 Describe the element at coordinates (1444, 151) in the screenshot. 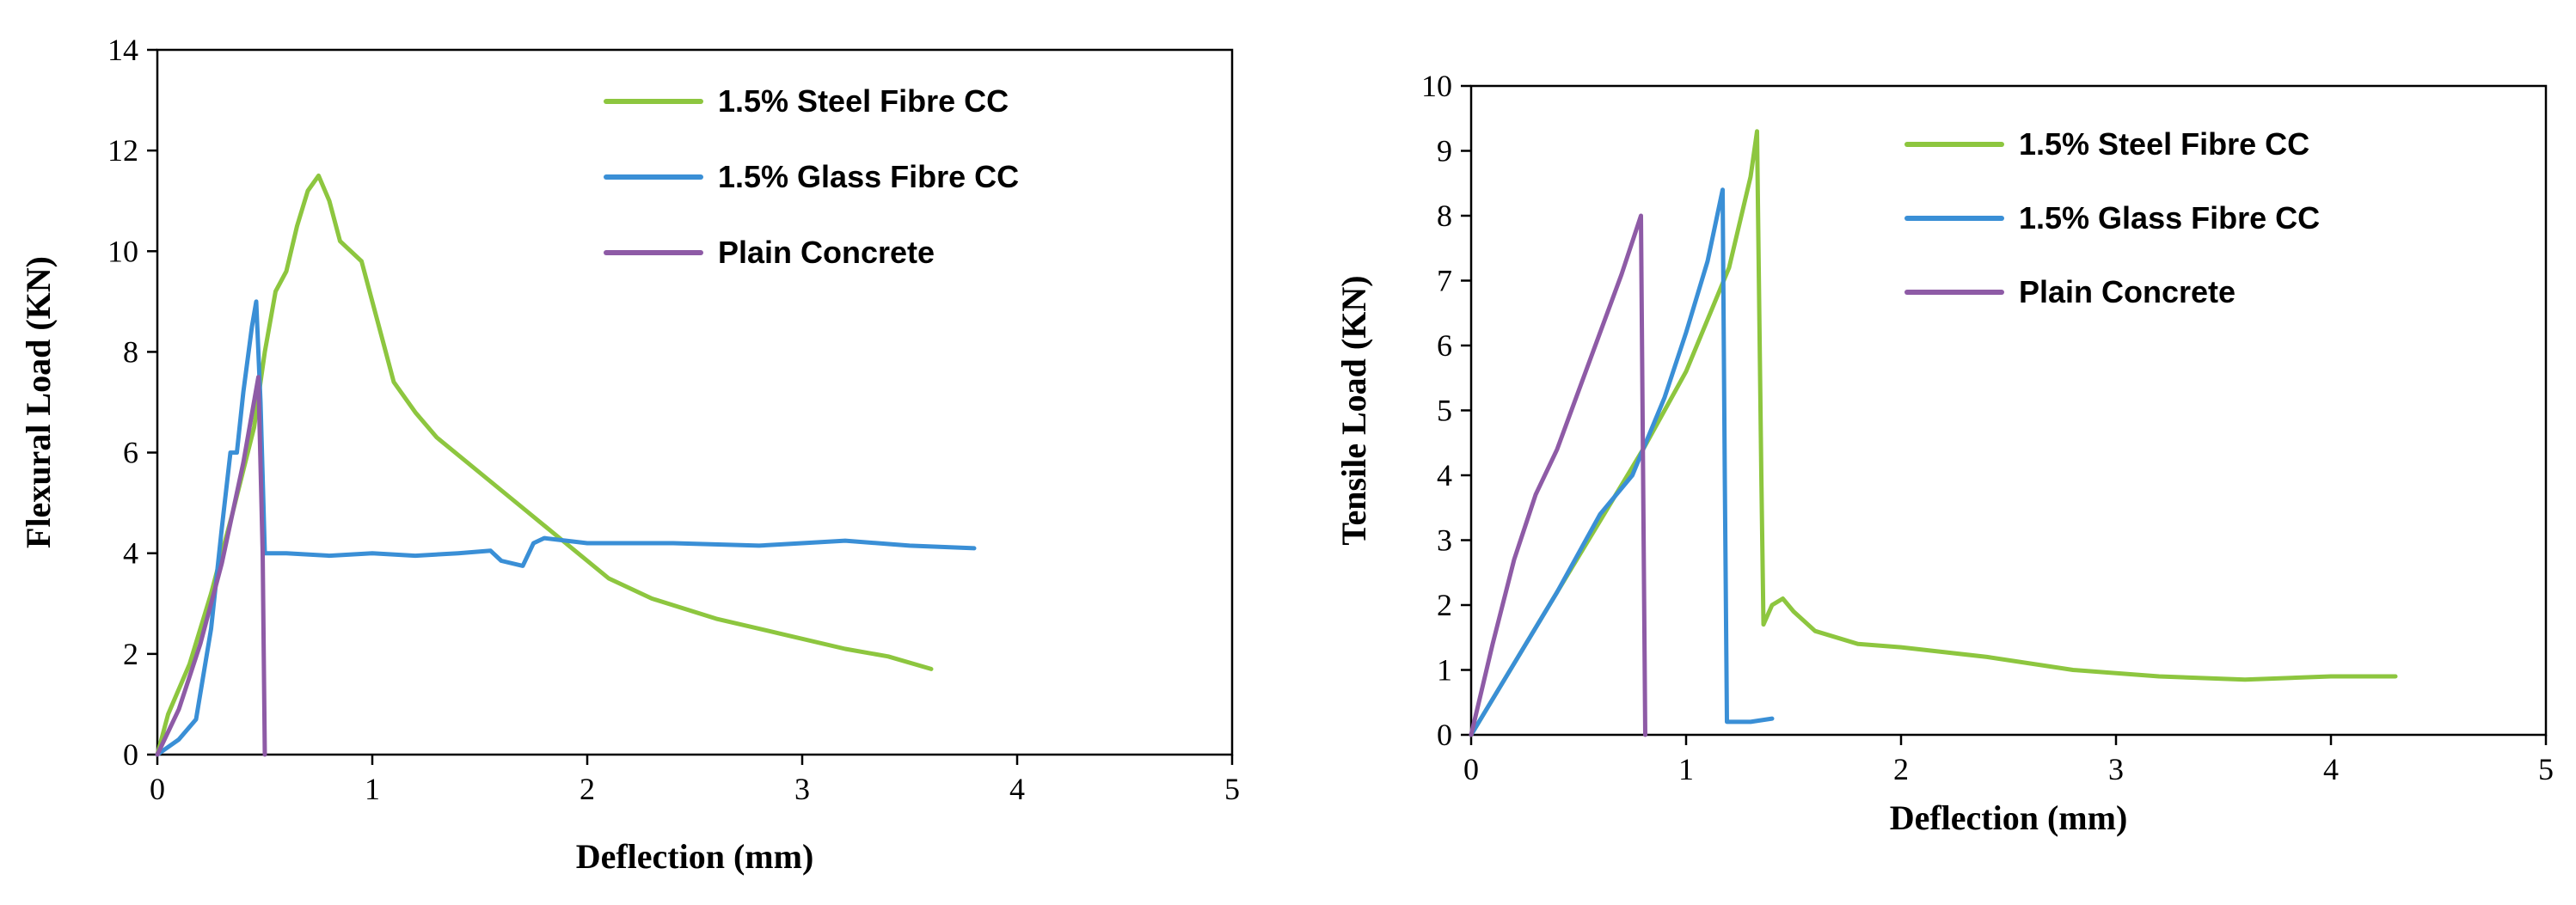

I see `y-tick-label: 9` at that location.